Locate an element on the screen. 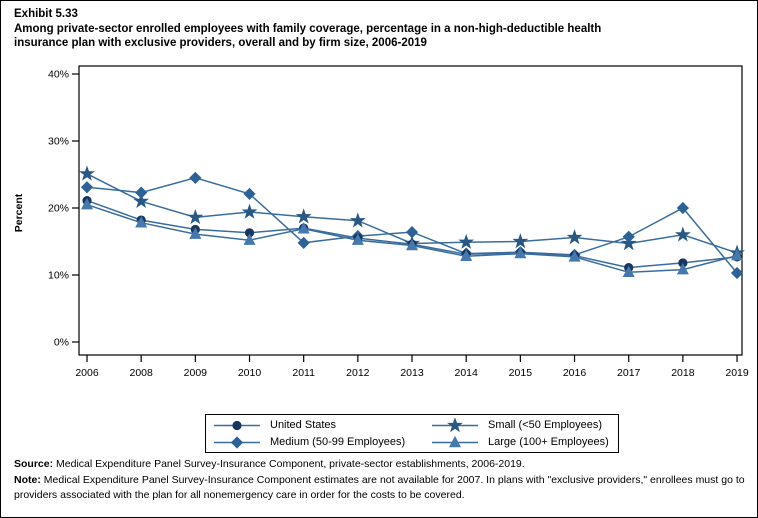 The width and height of the screenshot is (758, 518). legend-item-united-states: United States is located at coordinates (321, 425).